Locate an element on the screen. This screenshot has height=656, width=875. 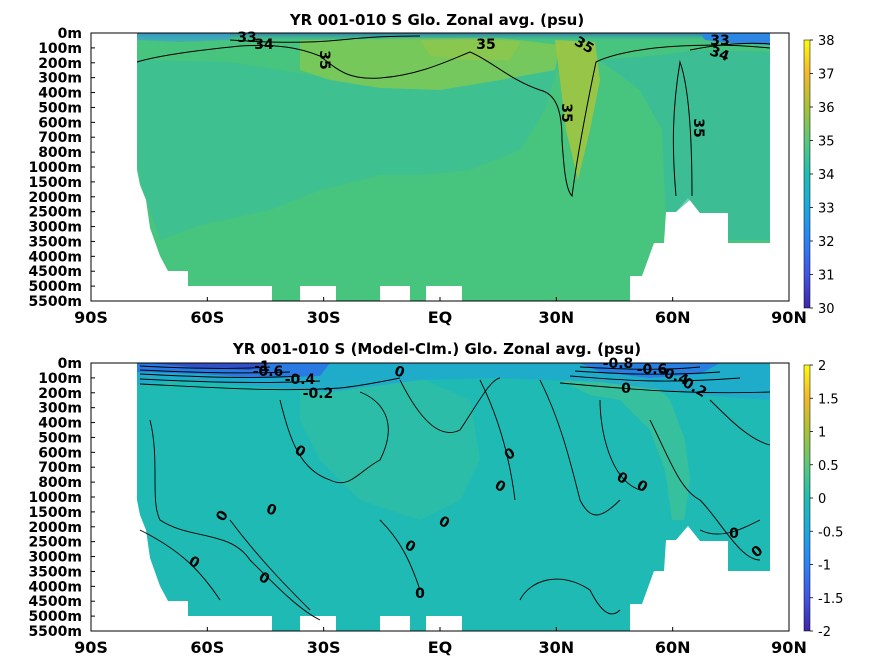
contour-label: -0.2 is located at coordinates (318, 394).